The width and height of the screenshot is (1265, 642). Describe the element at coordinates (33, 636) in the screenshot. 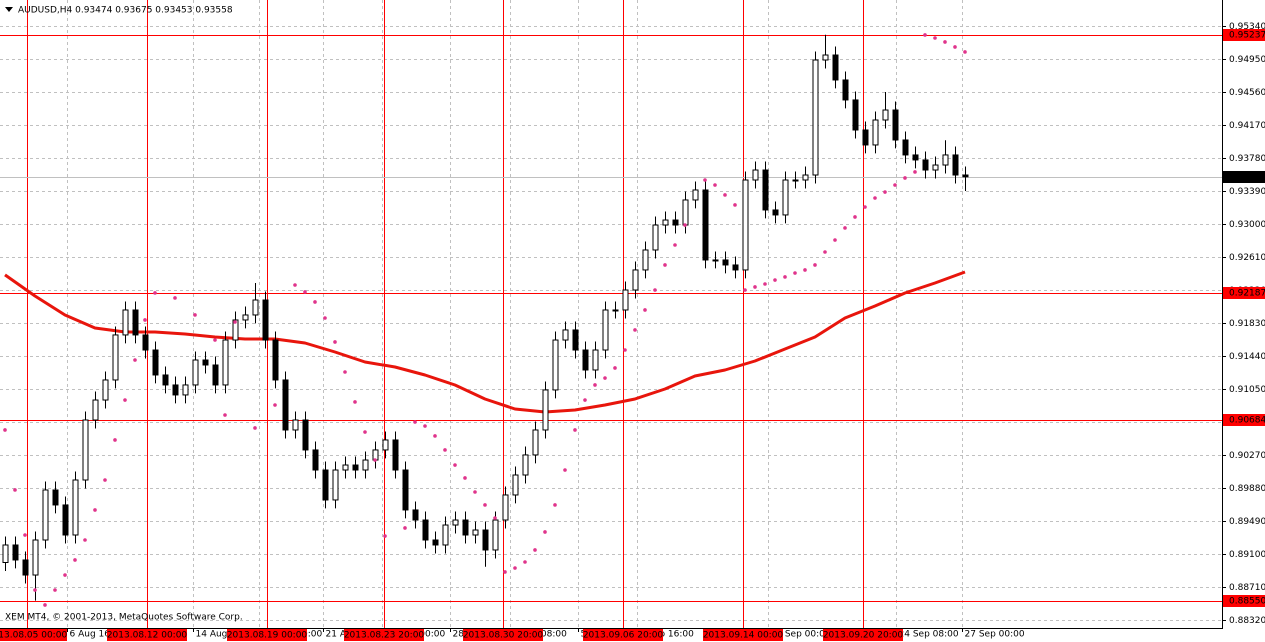

I see `time-label: 2013.08.05 00:00` at that location.